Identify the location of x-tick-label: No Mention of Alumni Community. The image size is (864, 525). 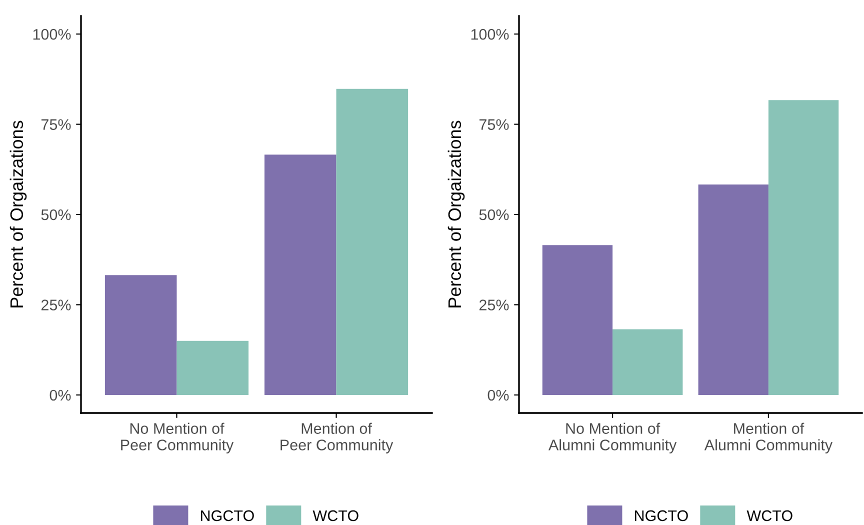
(612, 438).